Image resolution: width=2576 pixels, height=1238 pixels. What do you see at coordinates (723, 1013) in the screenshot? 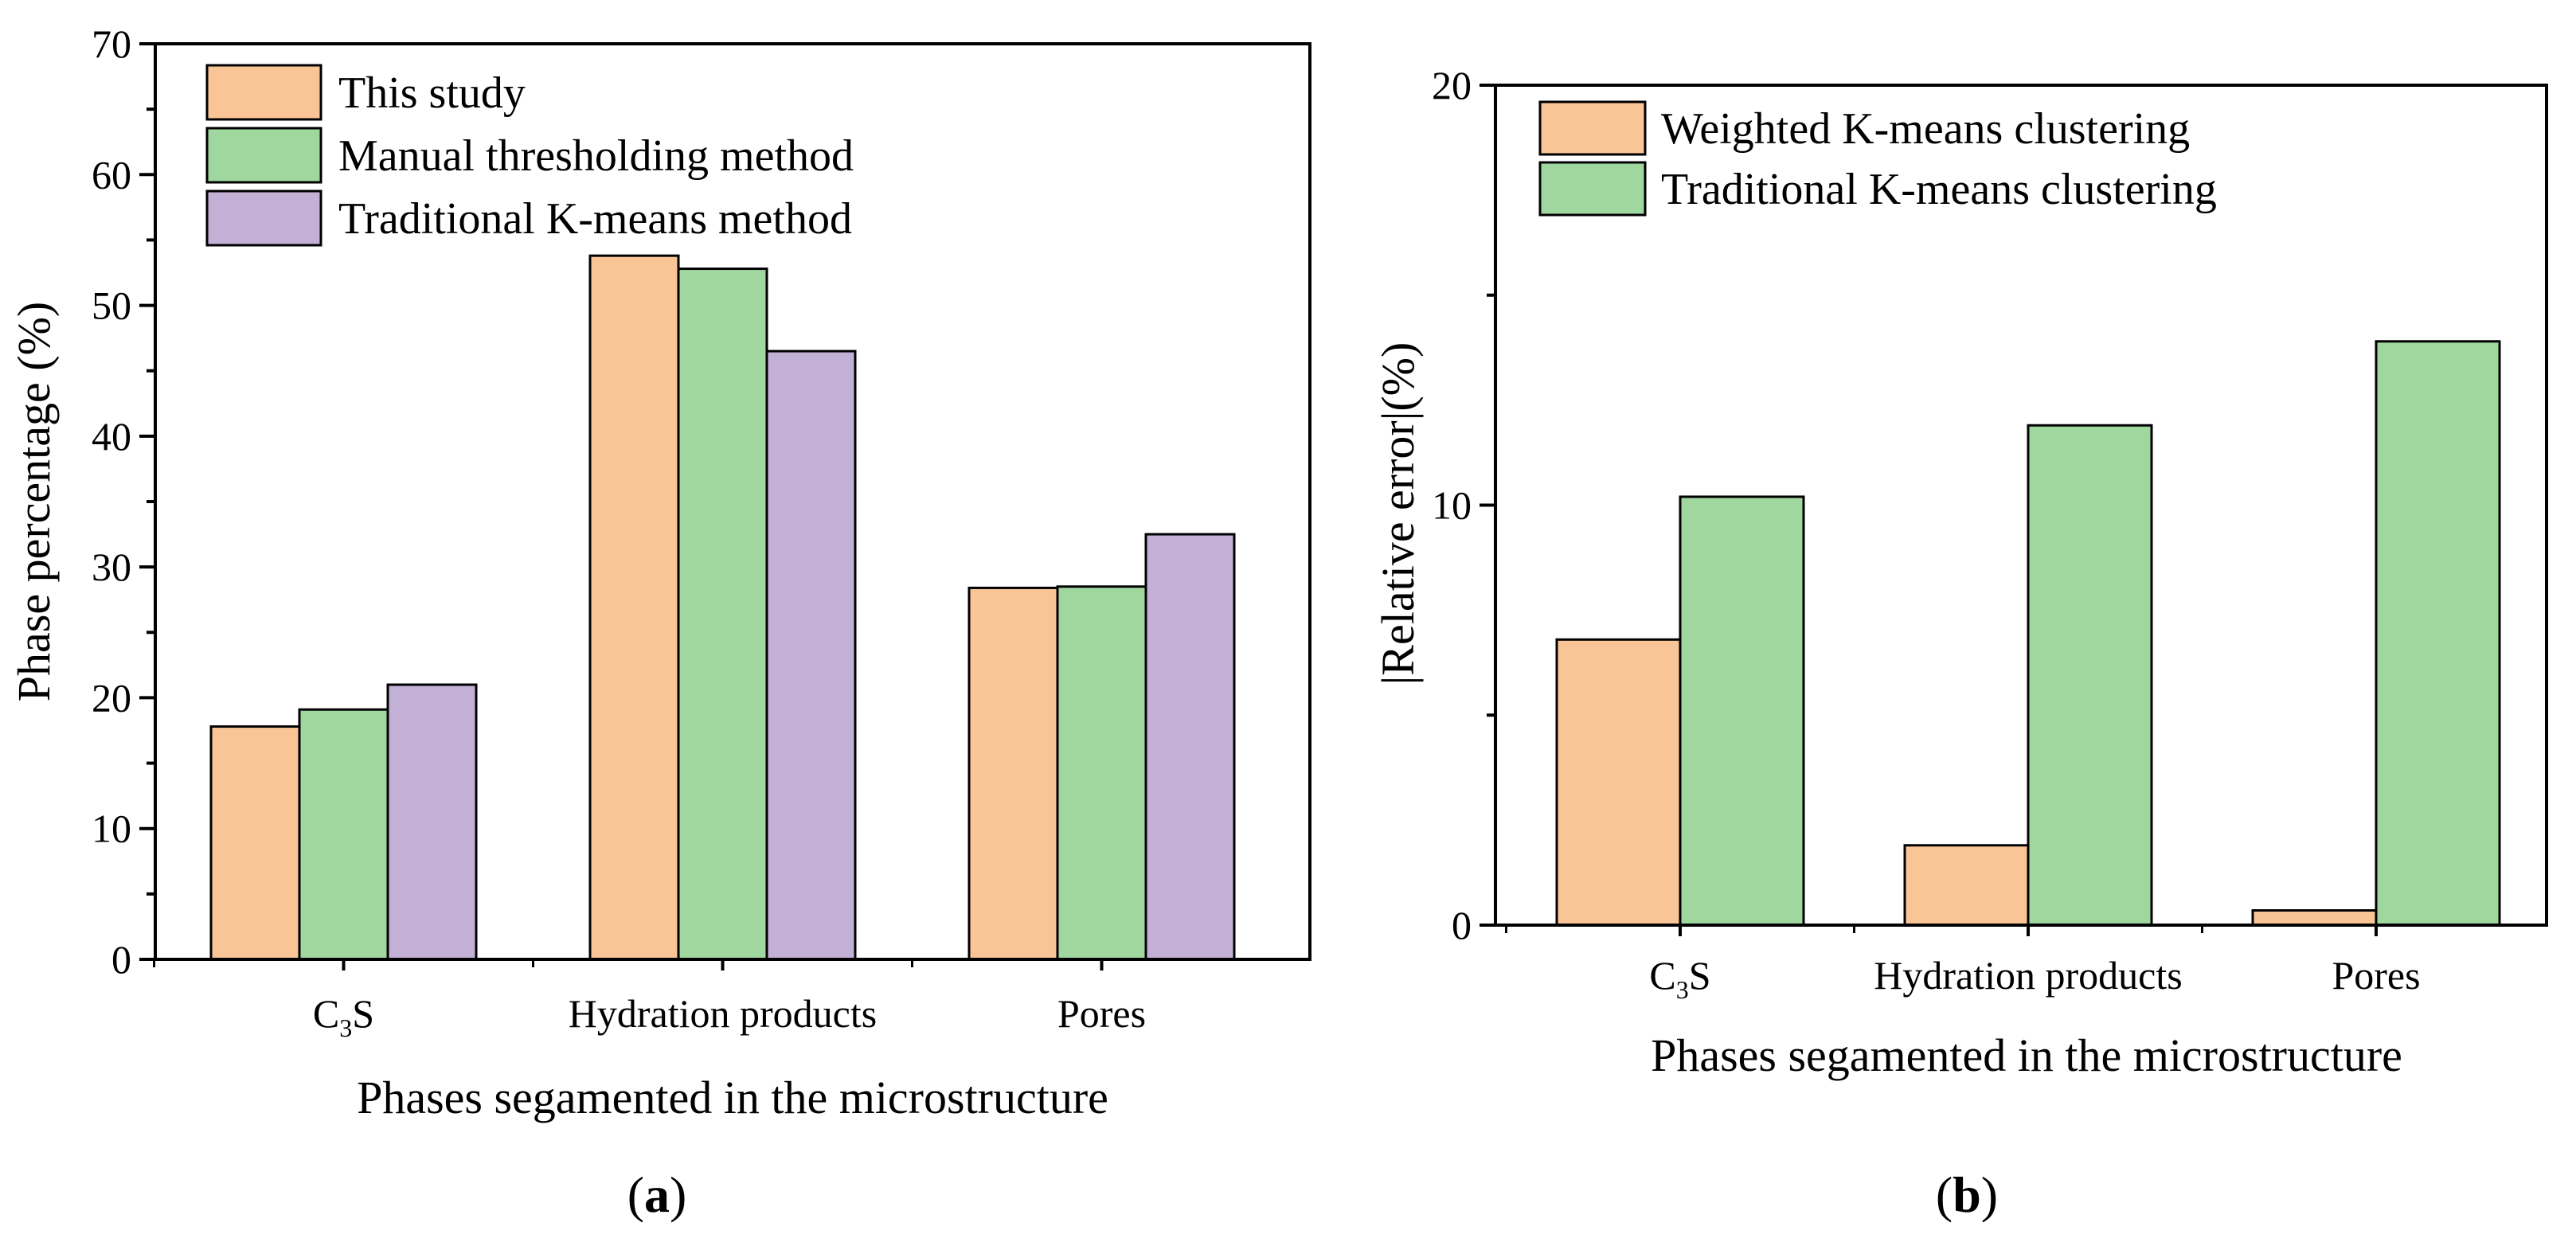
I see `x-tick-label-a: Hydration products` at bounding box center [723, 1013].